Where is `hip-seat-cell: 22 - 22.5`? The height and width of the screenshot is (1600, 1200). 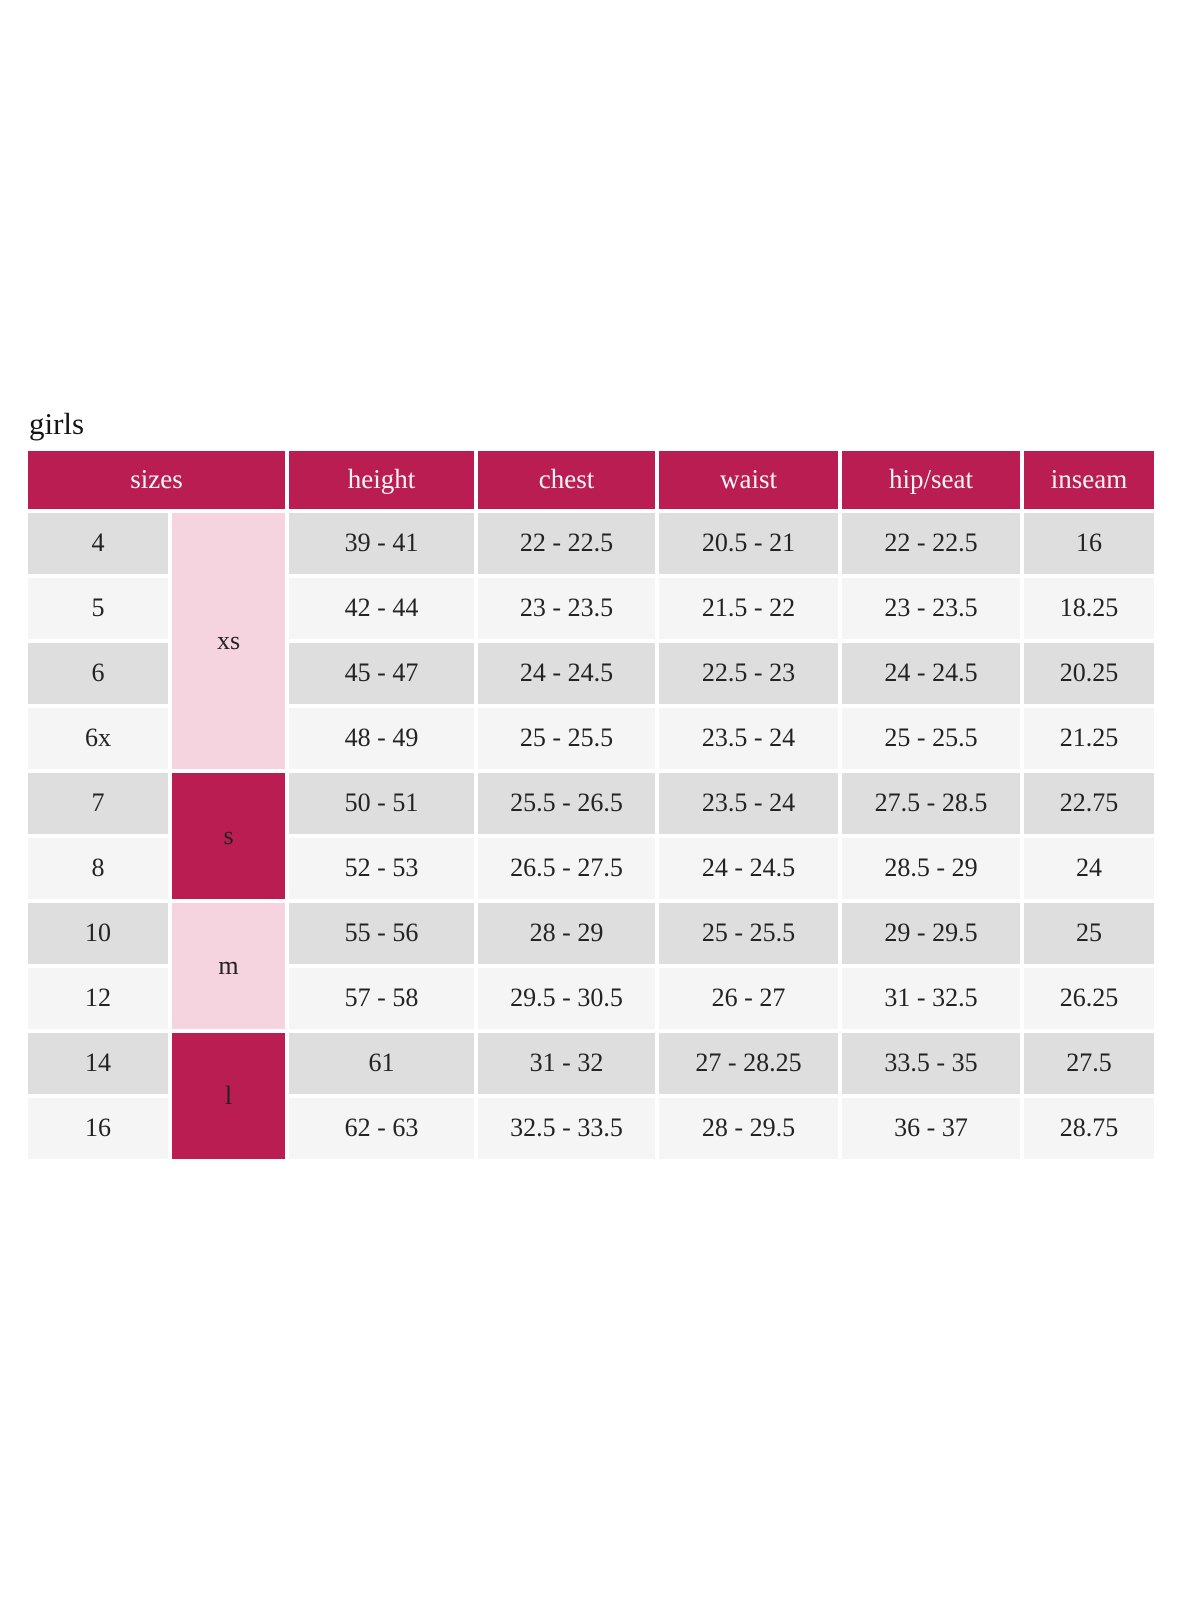
hip-seat-cell: 22 - 22.5 is located at coordinates (931, 543).